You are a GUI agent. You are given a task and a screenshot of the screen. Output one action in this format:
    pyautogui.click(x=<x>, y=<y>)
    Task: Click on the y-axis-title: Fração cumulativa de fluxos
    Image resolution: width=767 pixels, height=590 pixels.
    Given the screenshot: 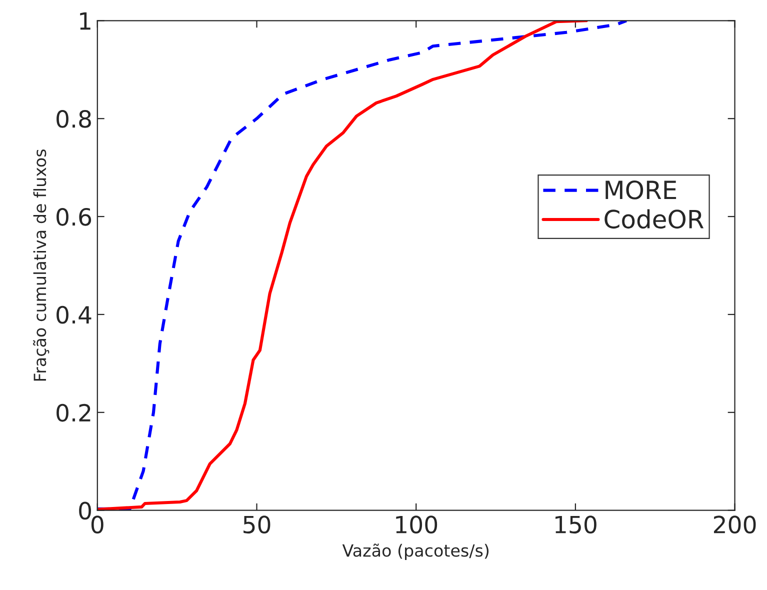 What is the action you would take?
    pyautogui.click(x=41, y=265)
    